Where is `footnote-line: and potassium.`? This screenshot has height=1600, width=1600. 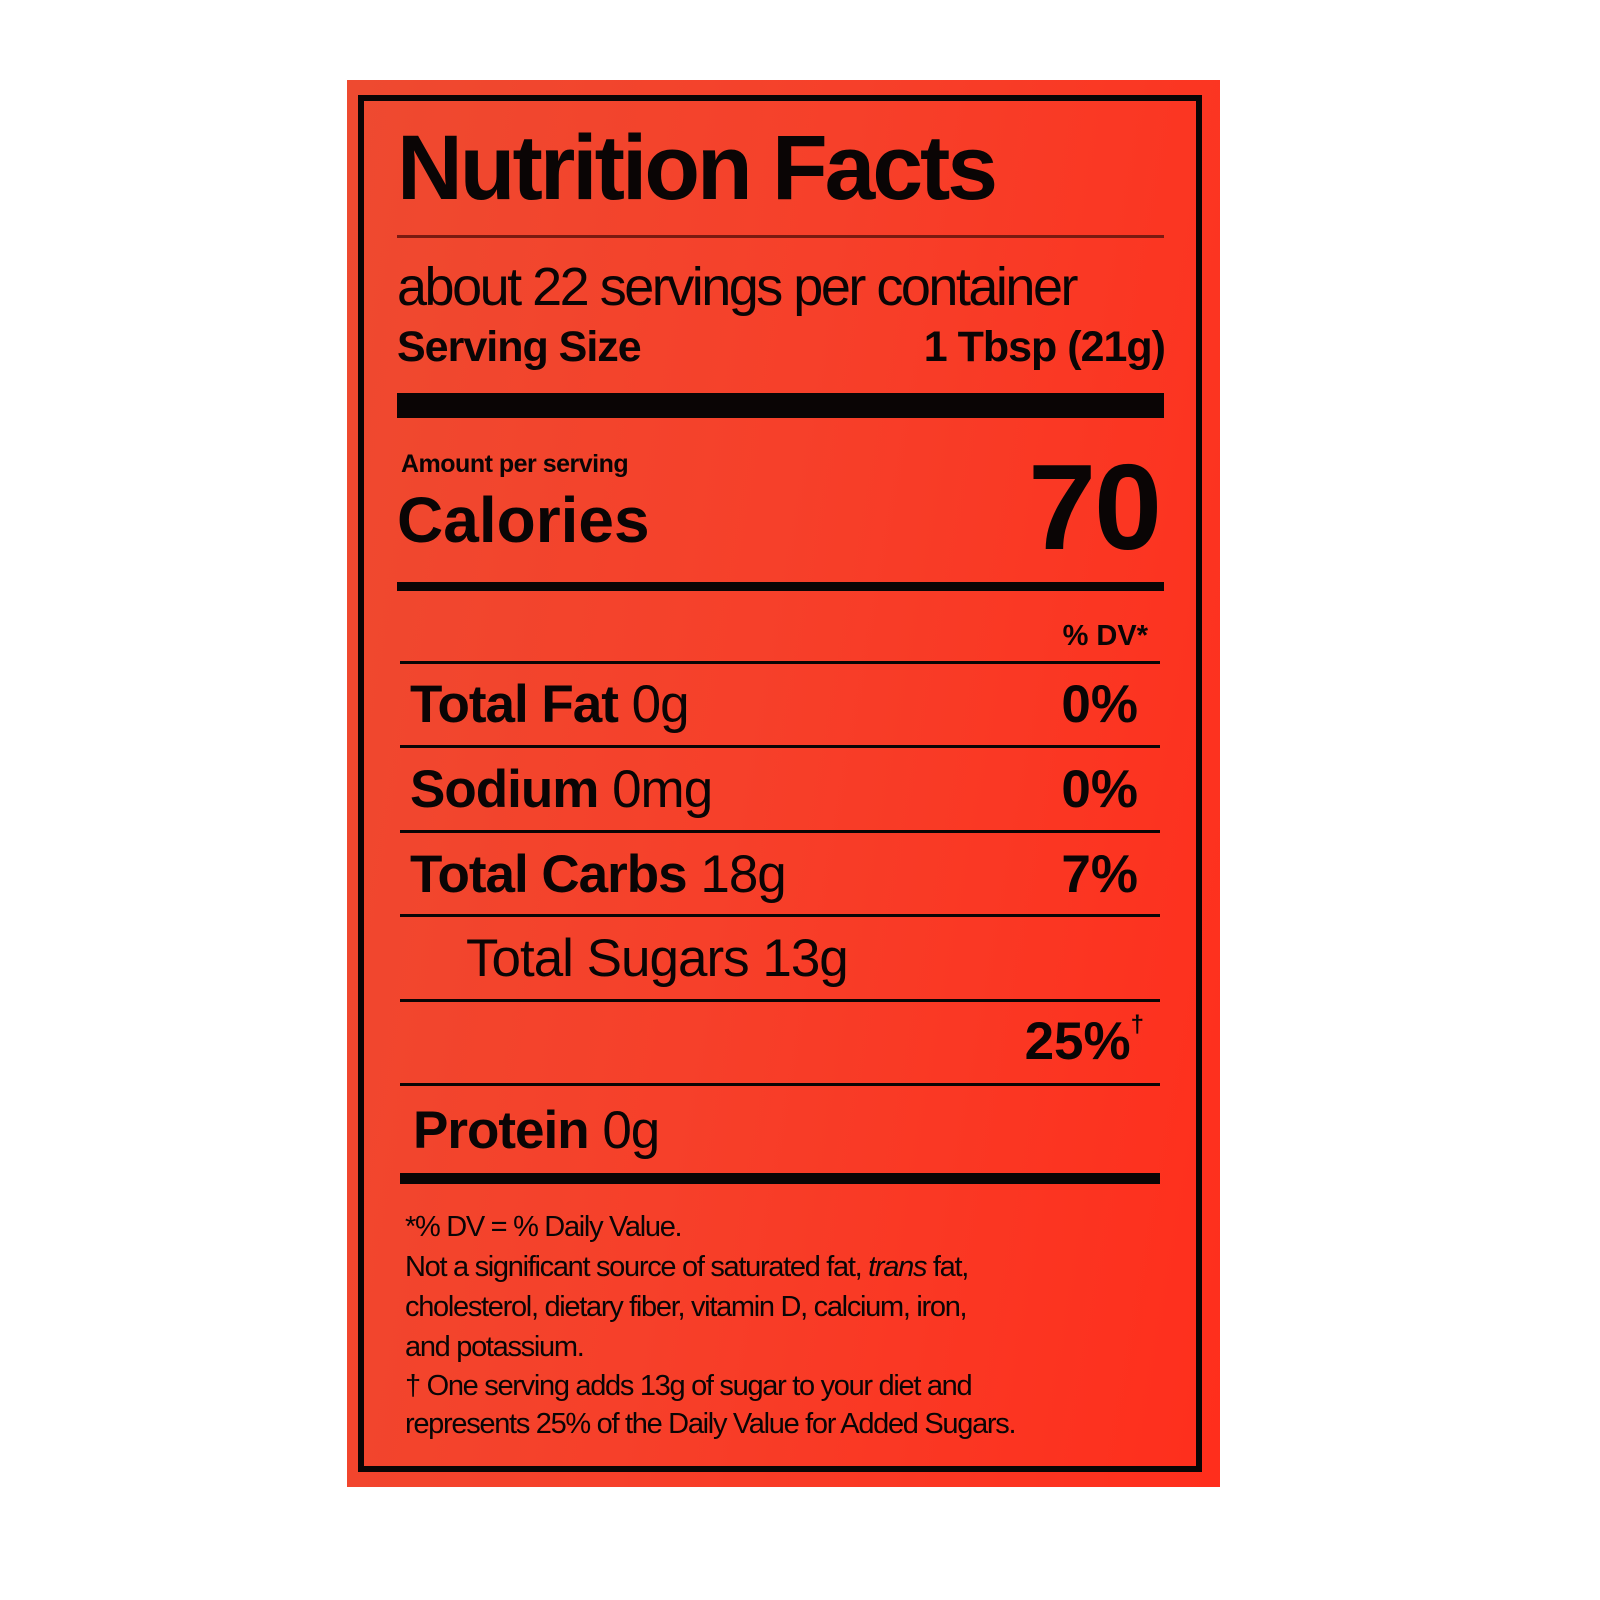 footnote-line: and potassium. is located at coordinates (495, 1347).